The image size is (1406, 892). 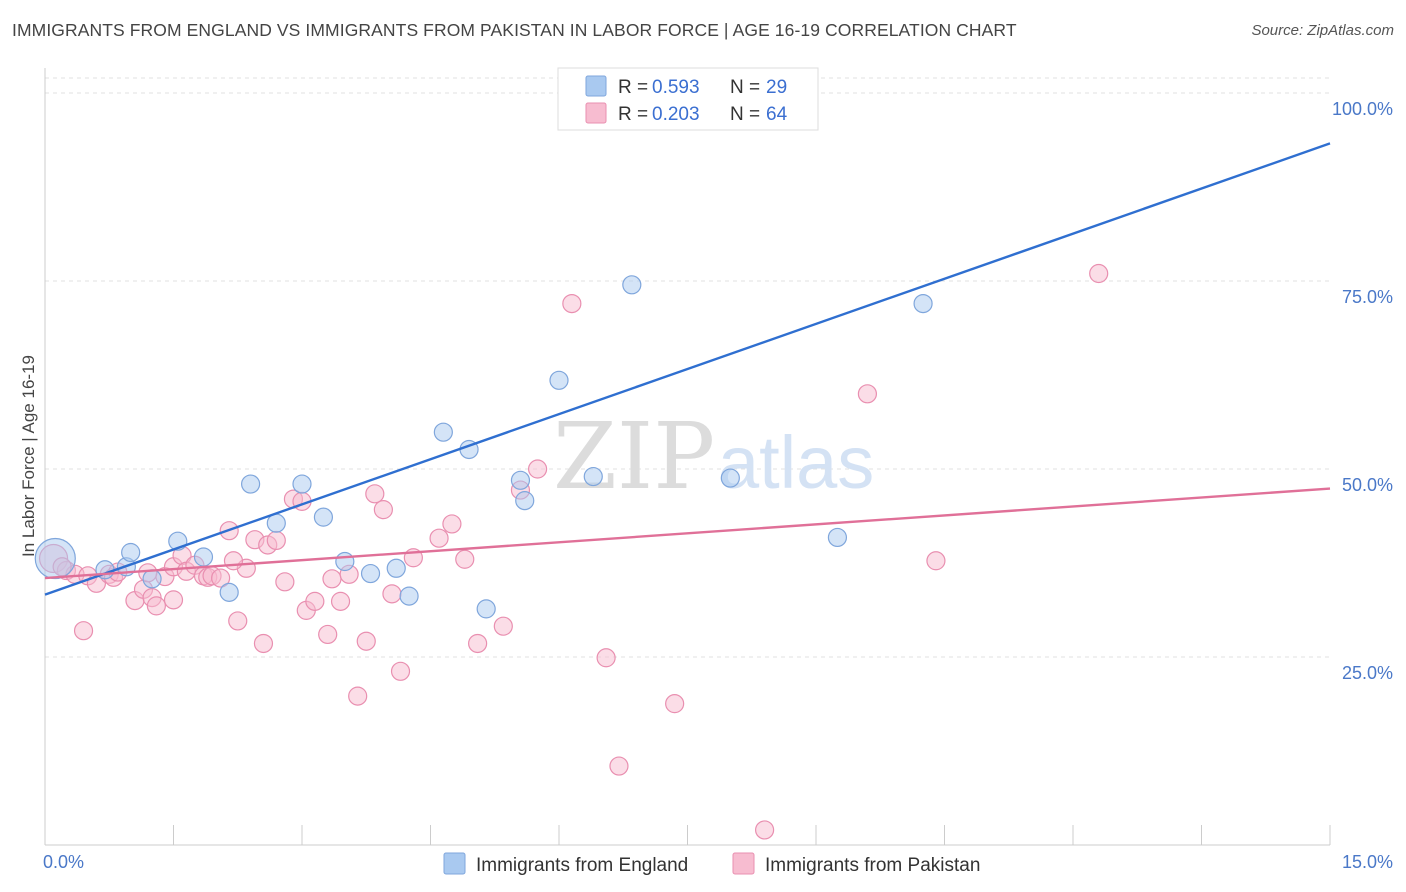 I want to click on legend-n-label-pakistan: N =, so click(x=745, y=114).